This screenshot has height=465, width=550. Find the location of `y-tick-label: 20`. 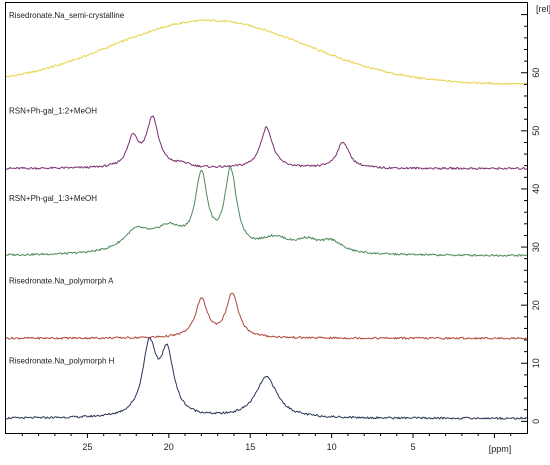

y-tick-label: 20 is located at coordinates (536, 305).